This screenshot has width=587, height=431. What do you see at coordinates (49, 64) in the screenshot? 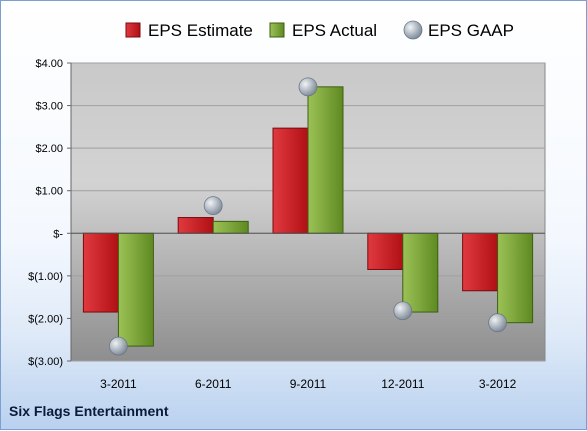
I see `y-tick-label: $4.00` at bounding box center [49, 64].